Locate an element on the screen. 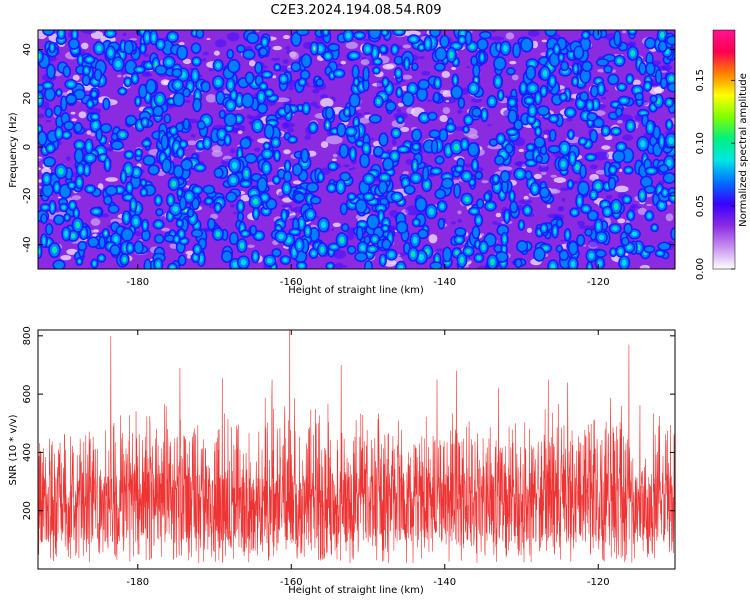 The width and height of the screenshot is (750, 600). colorbar-label: Normalized spectral amplitude is located at coordinates (743, 150).